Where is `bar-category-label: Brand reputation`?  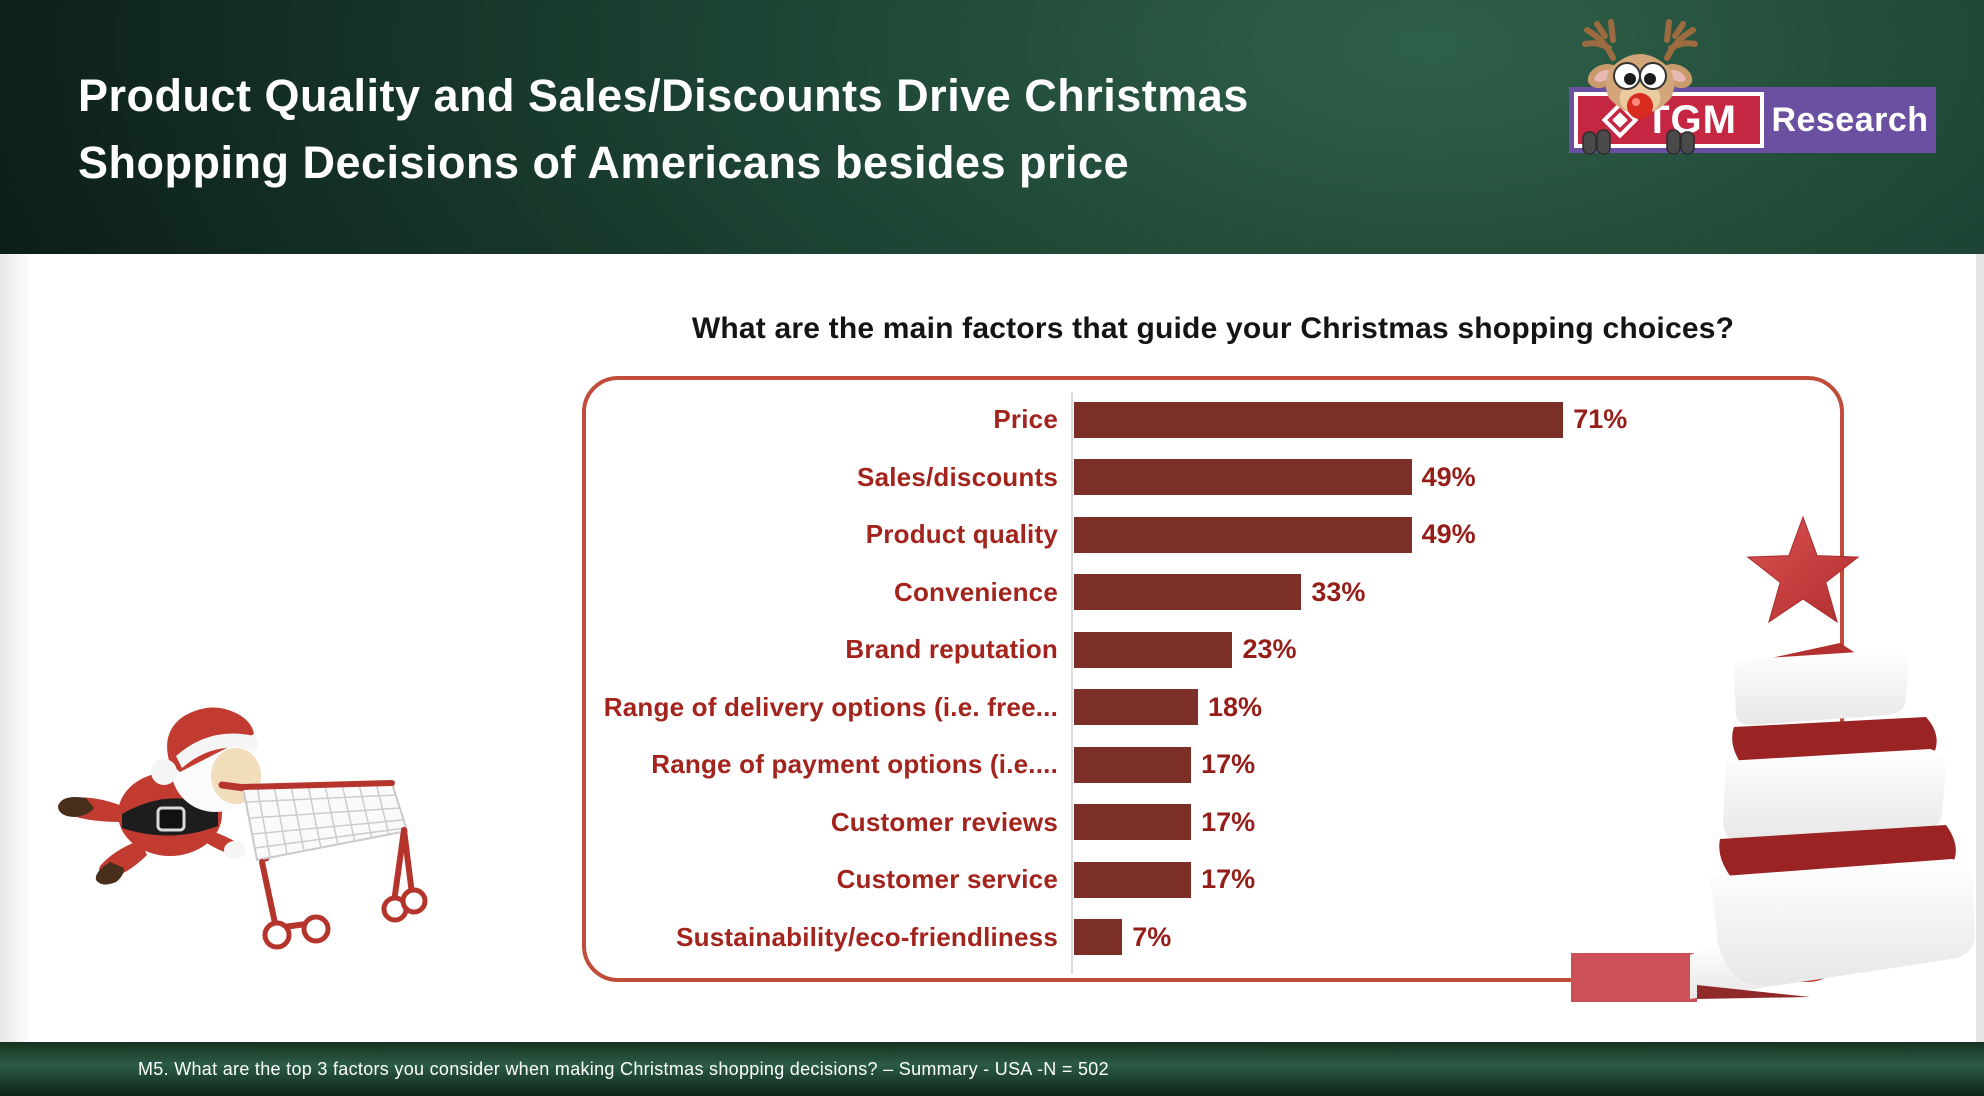
bar-category-label: Brand reputation is located at coordinates (951, 649).